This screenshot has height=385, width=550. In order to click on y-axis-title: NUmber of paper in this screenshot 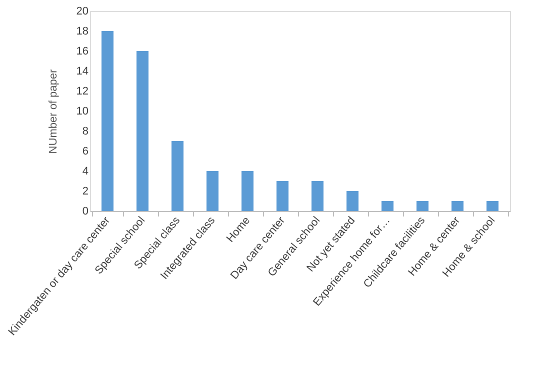, I will do `click(53, 111)`.